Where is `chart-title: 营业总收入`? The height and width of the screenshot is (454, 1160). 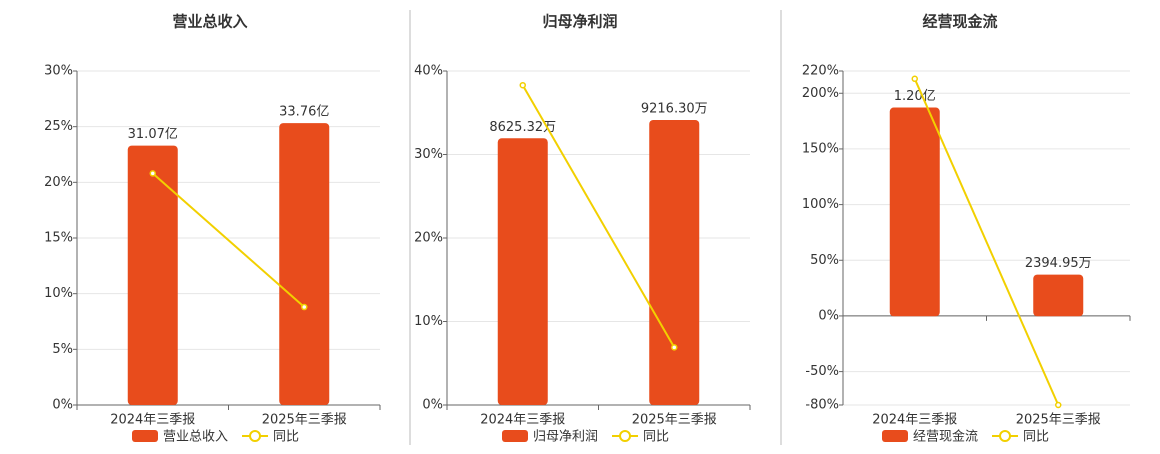
chart-title: 营业总收入 is located at coordinates (209, 22).